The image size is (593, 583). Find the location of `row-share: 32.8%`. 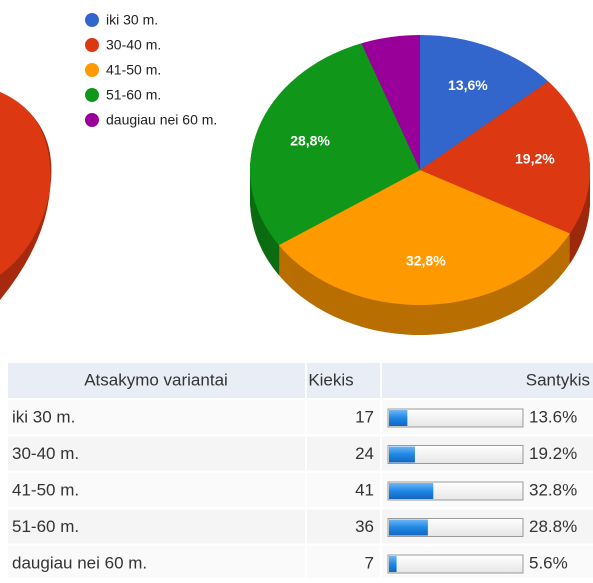

row-share: 32.8% is located at coordinates (553, 489).